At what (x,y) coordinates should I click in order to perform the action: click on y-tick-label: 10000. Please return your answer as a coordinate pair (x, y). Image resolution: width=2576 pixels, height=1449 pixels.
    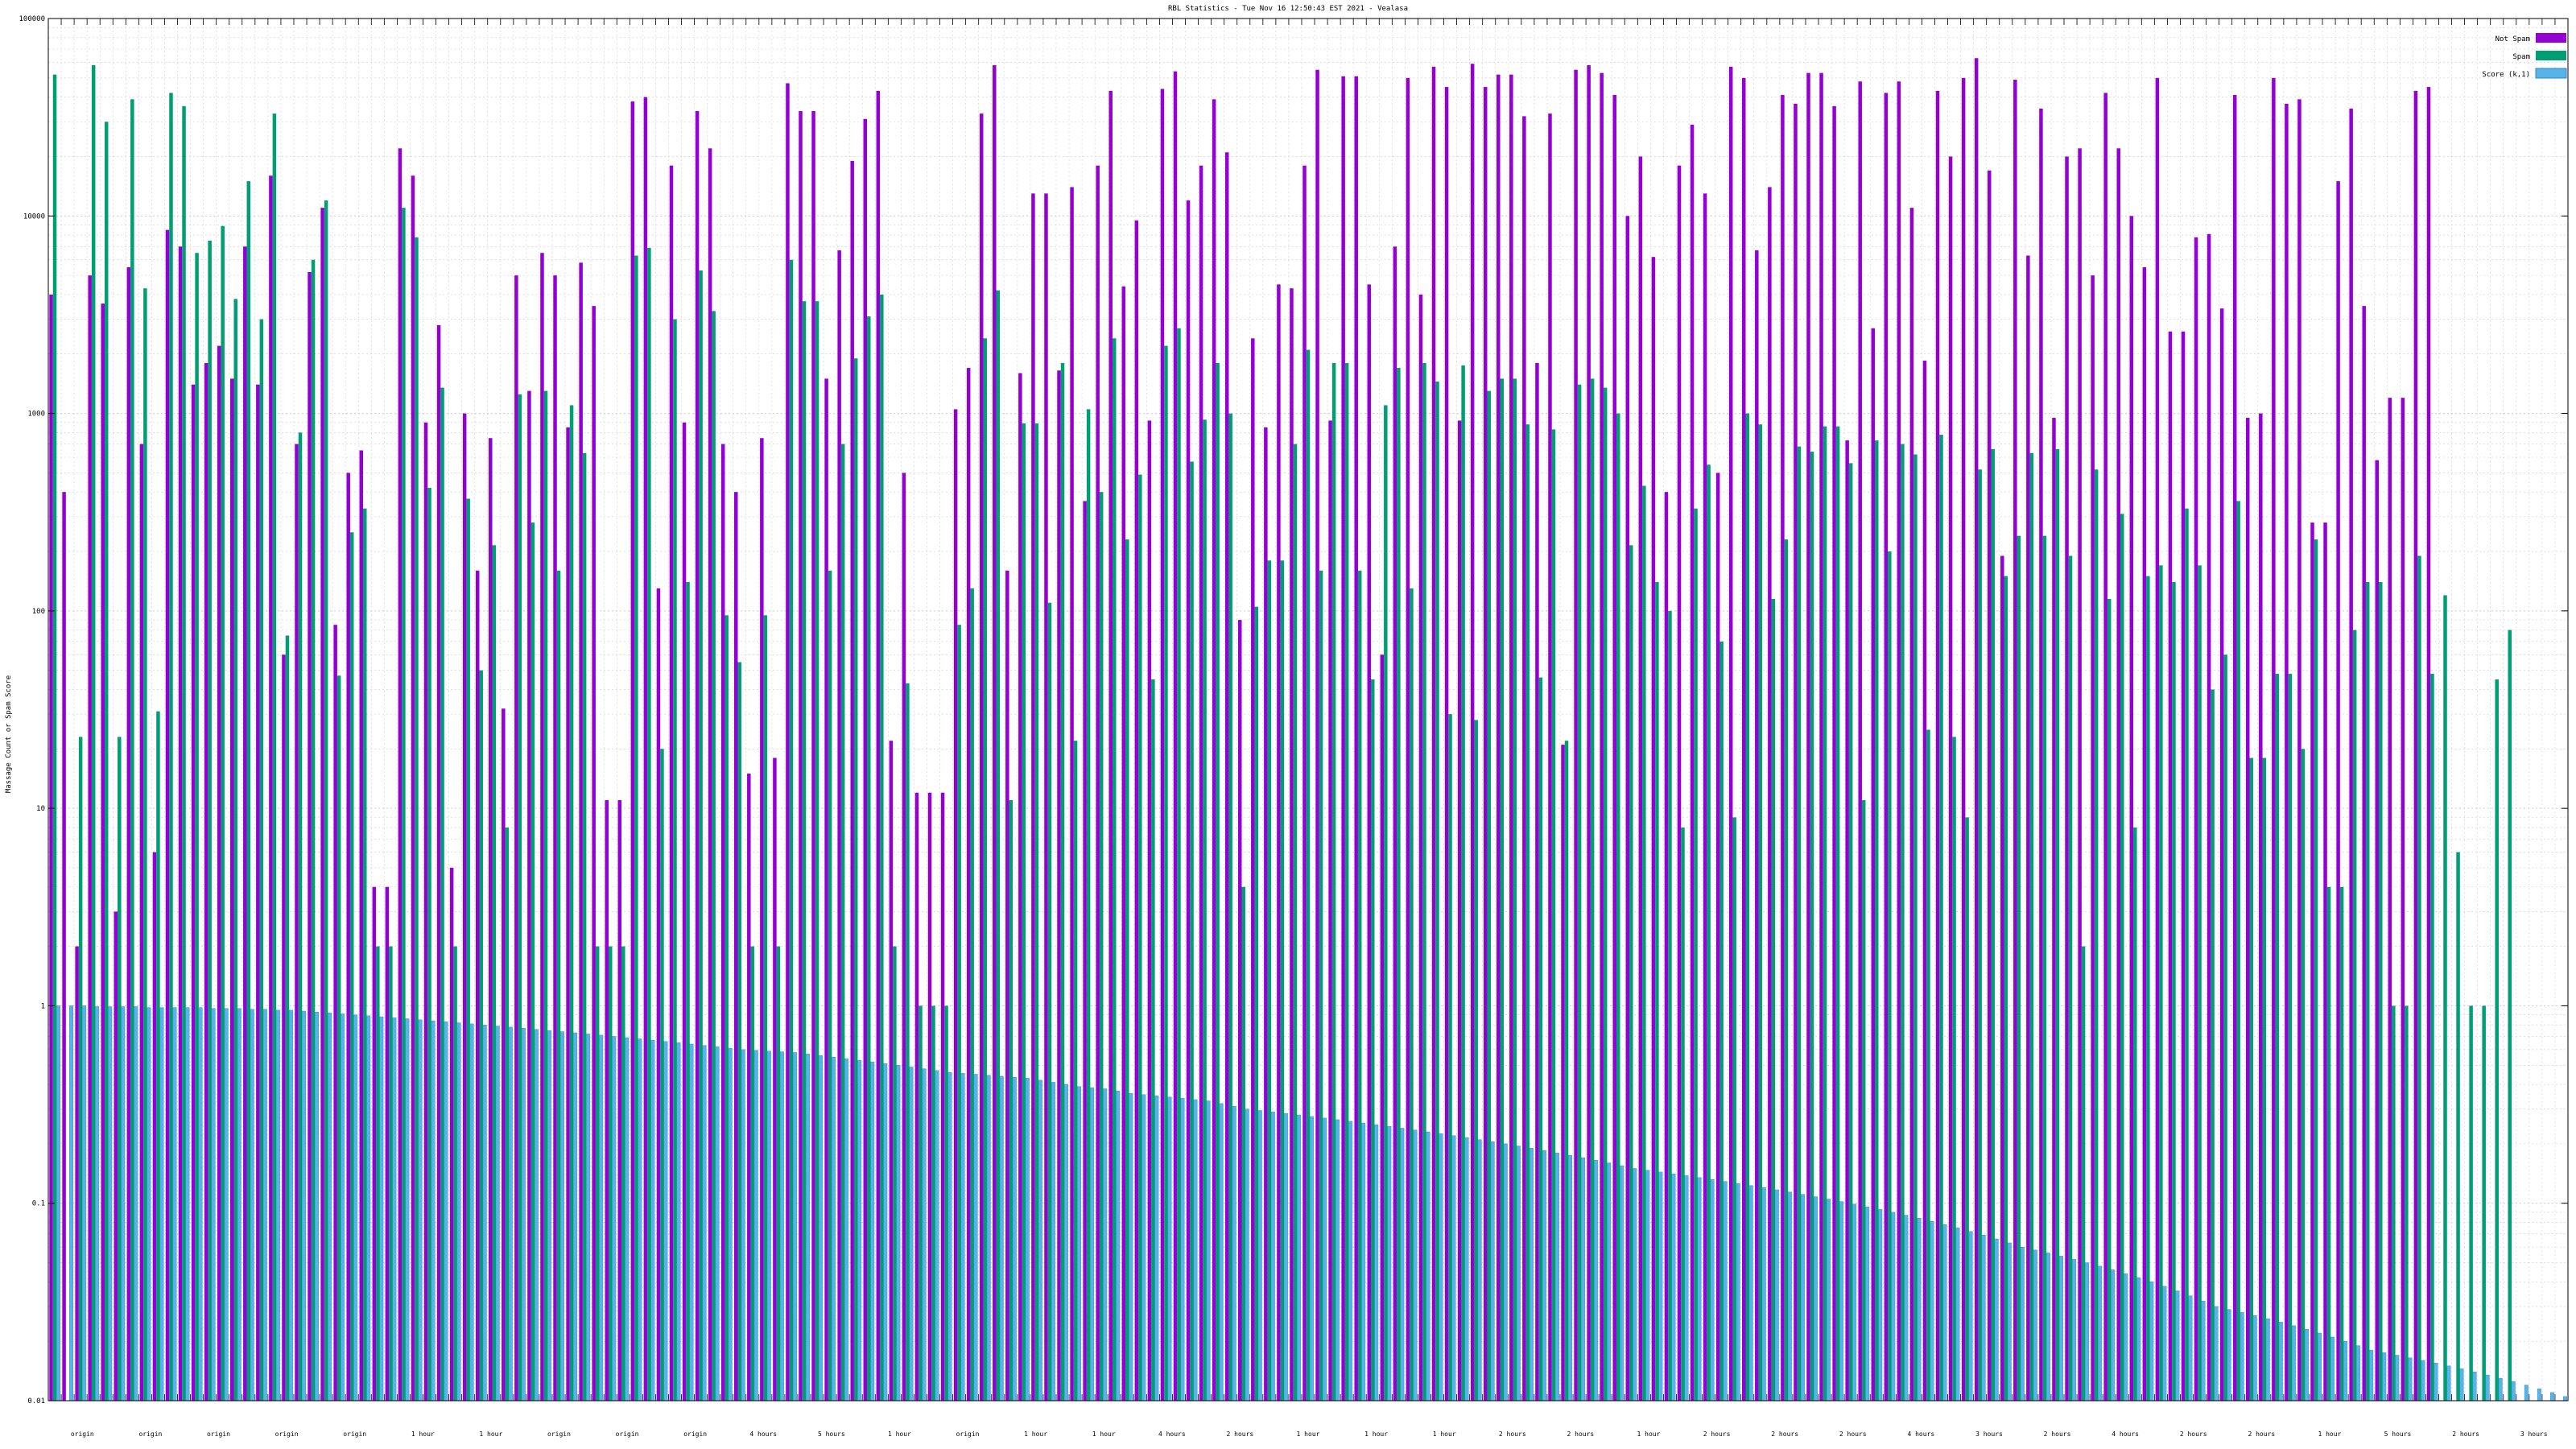
    Looking at the image, I should click on (34, 217).